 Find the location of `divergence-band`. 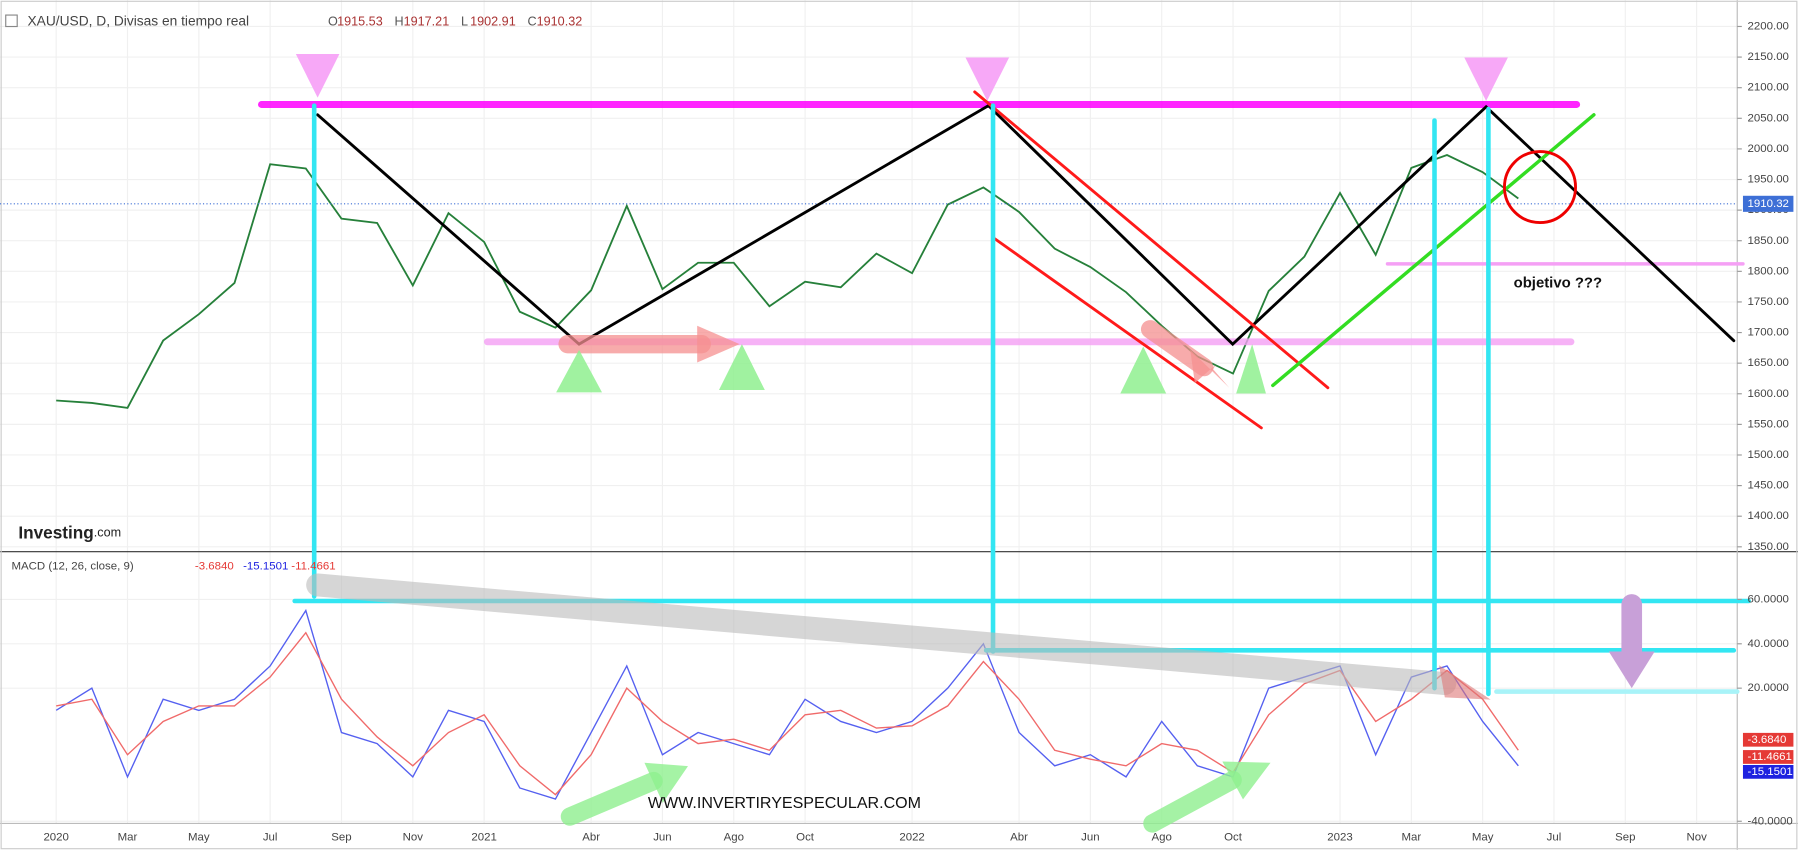

divergence-band is located at coordinates (881, 634).